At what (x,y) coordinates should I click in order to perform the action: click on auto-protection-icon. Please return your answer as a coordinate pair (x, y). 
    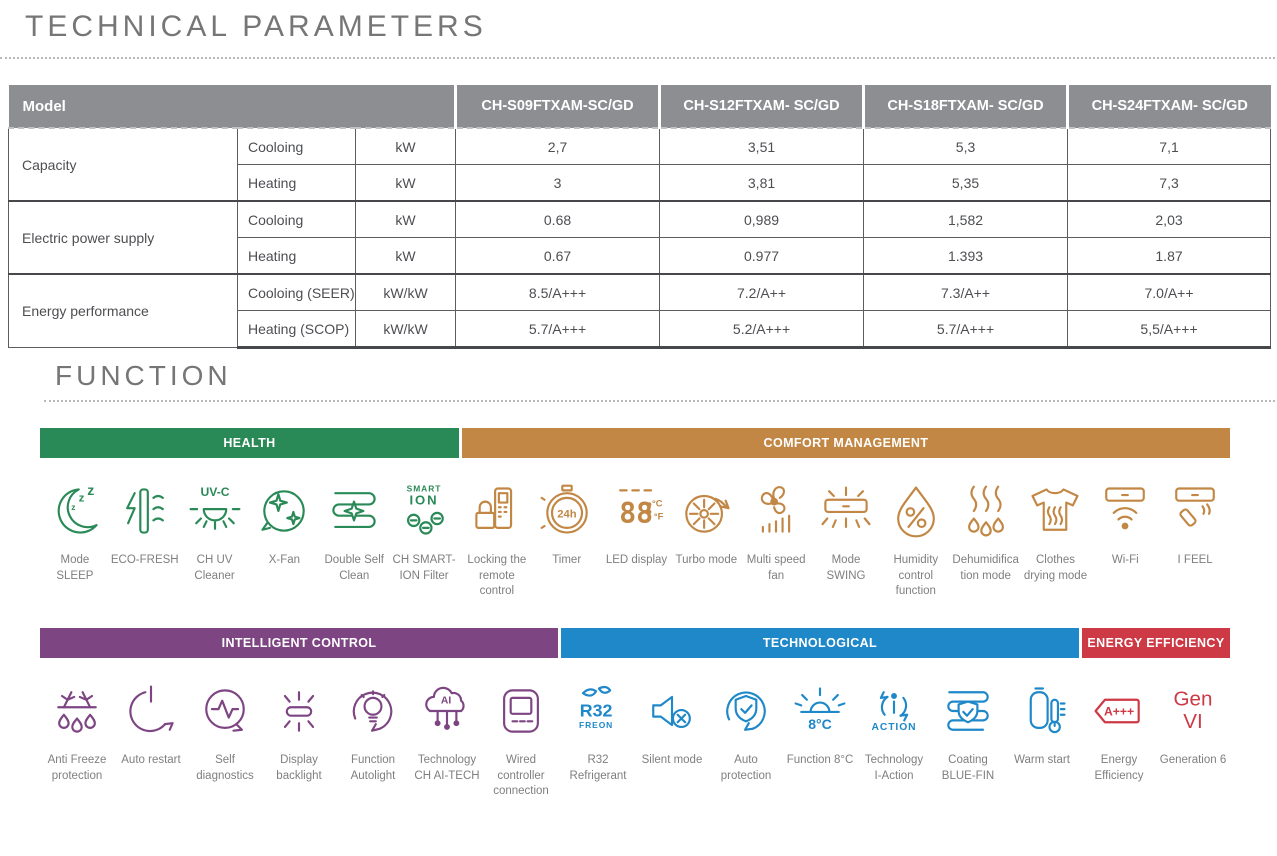
    Looking at the image, I should click on (746, 711).